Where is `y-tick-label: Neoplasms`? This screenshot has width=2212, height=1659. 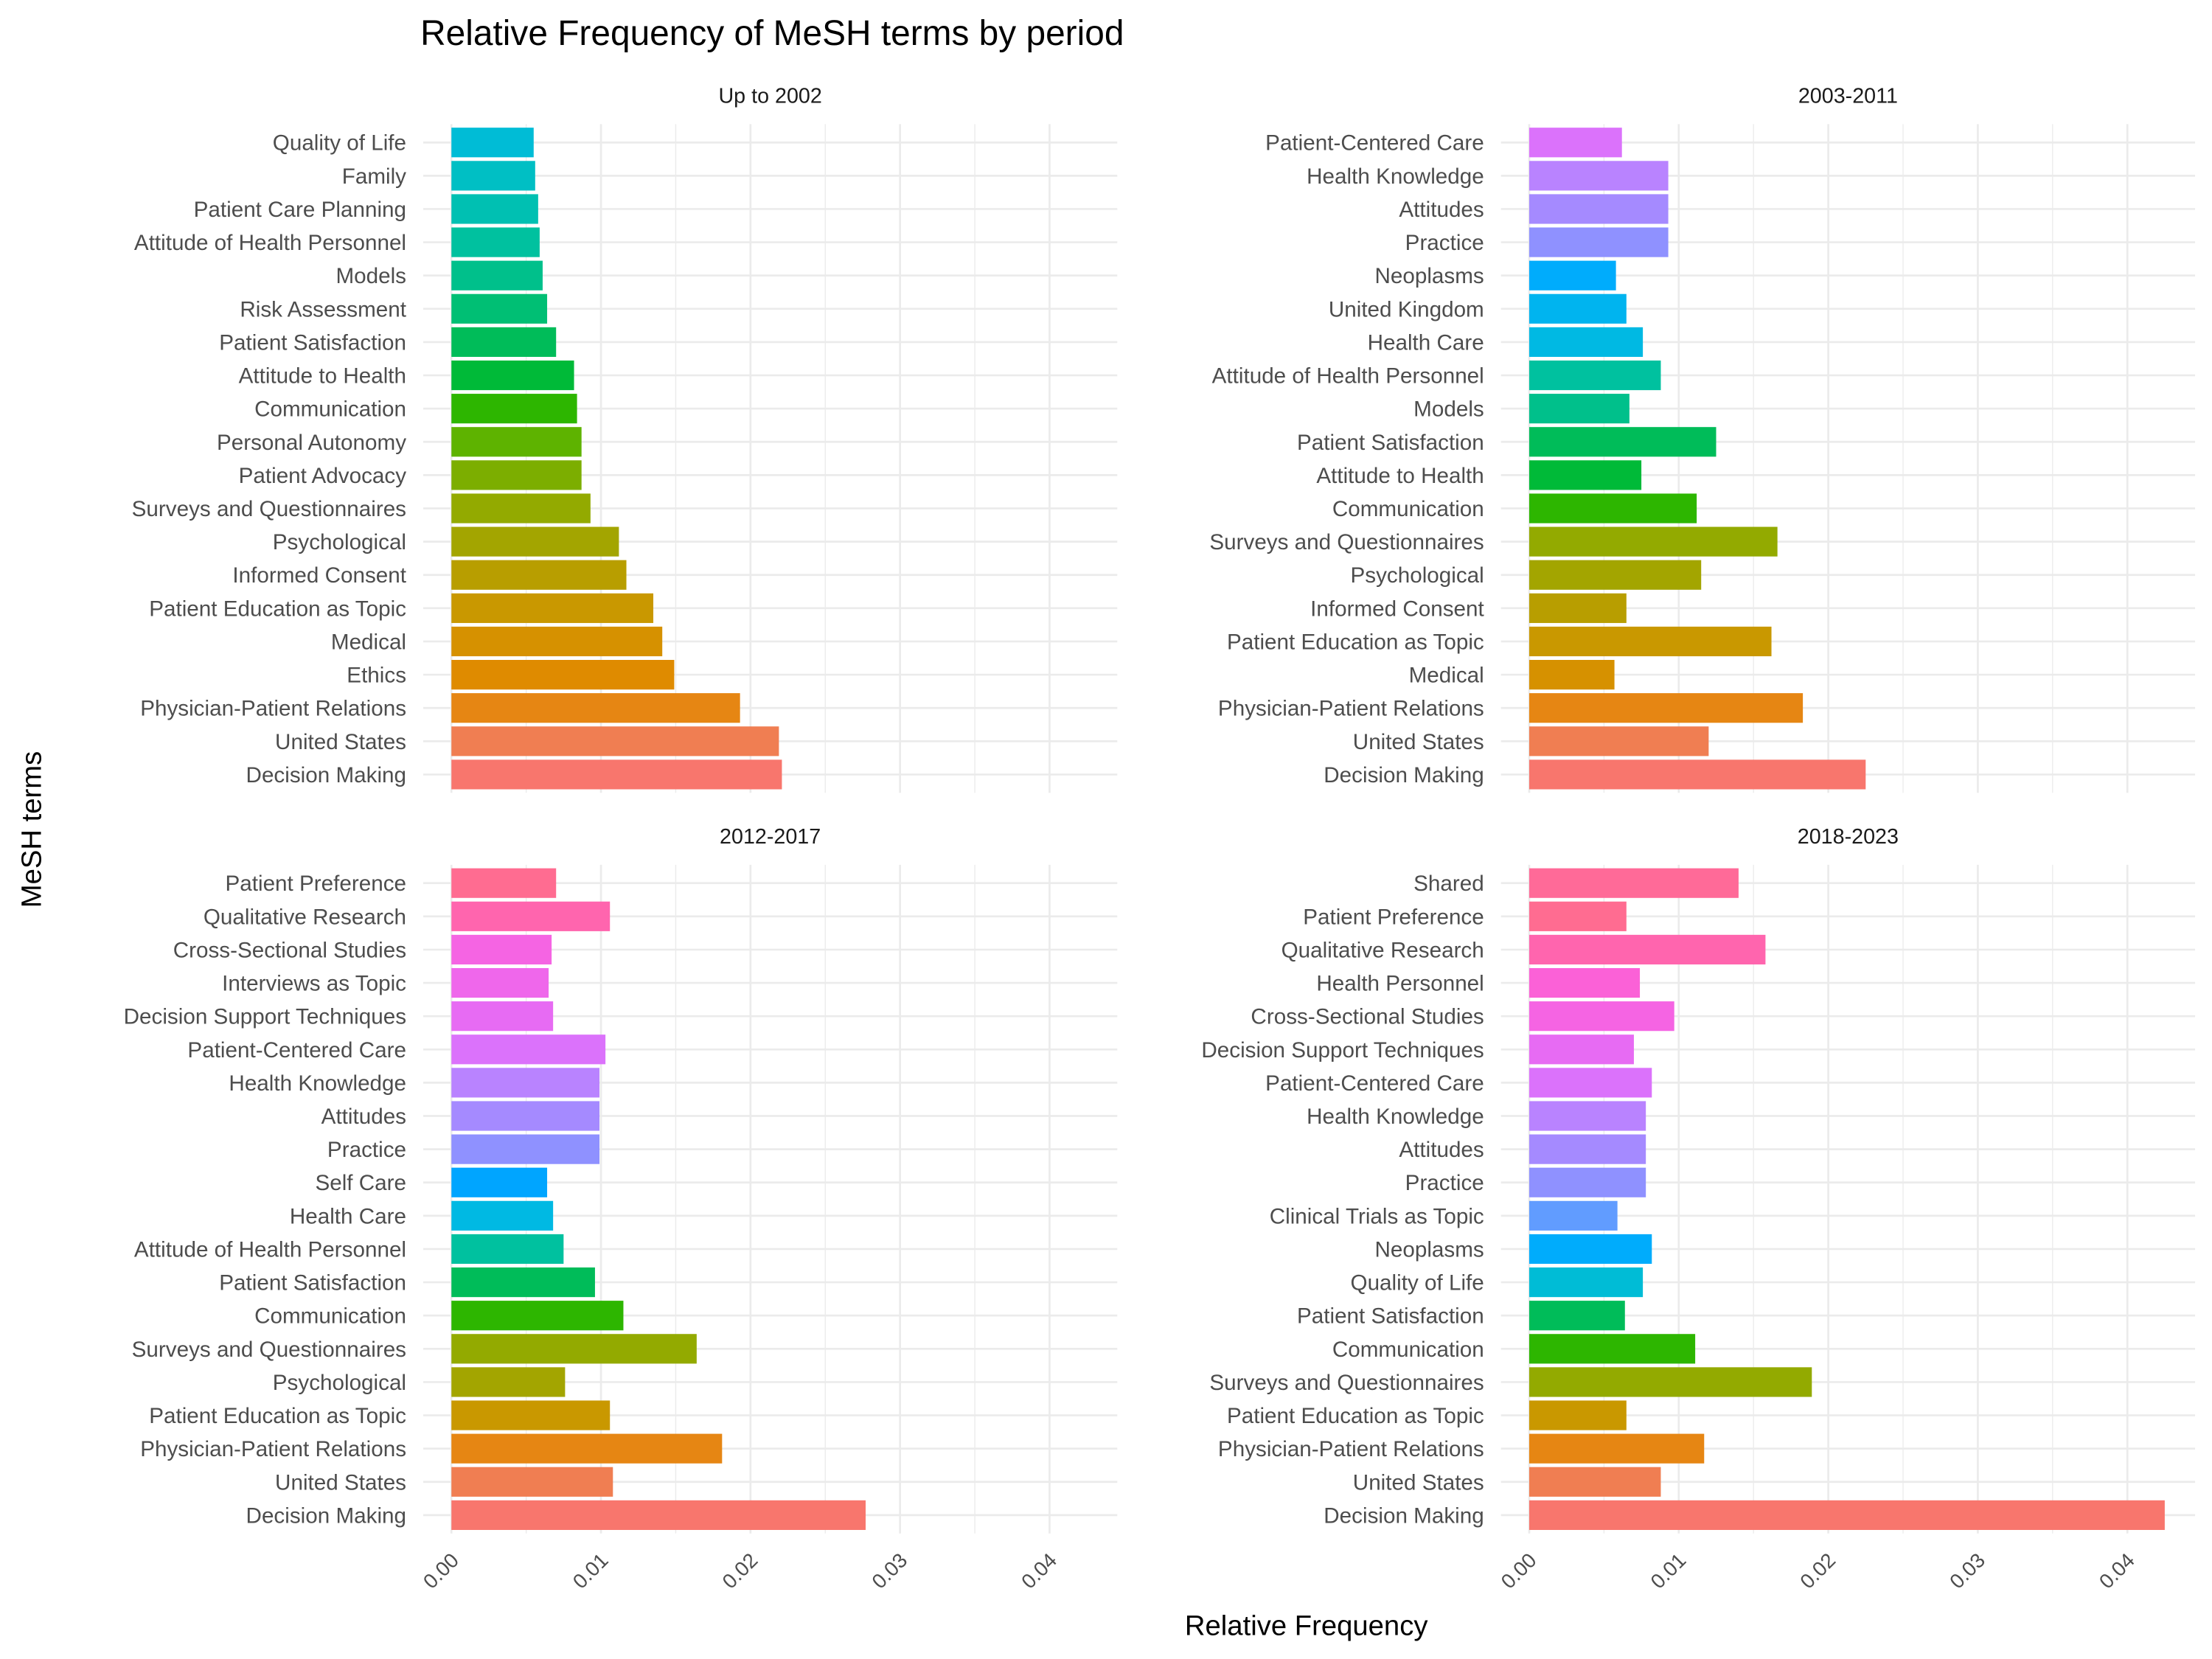
y-tick-label: Neoplasms is located at coordinates (1429, 276).